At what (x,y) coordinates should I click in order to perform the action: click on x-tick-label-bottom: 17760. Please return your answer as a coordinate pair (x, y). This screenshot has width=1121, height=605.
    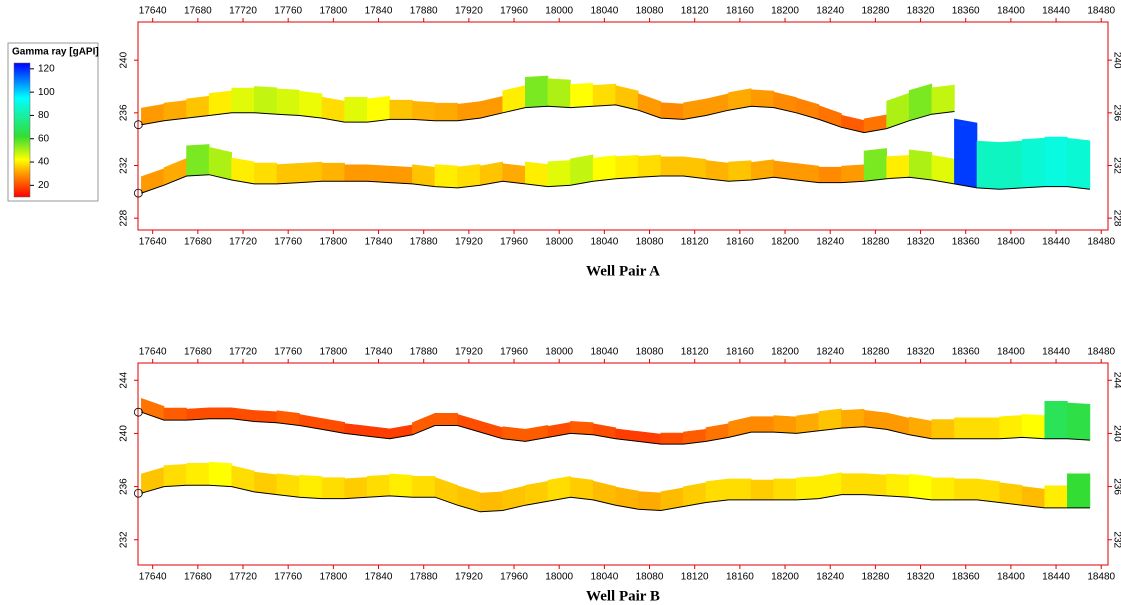
    Looking at the image, I should click on (288, 242).